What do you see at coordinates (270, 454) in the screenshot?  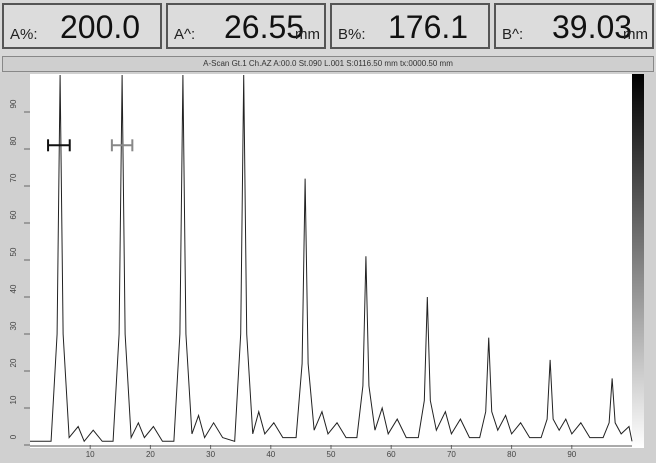 I see `x-tick-label: 40` at bounding box center [270, 454].